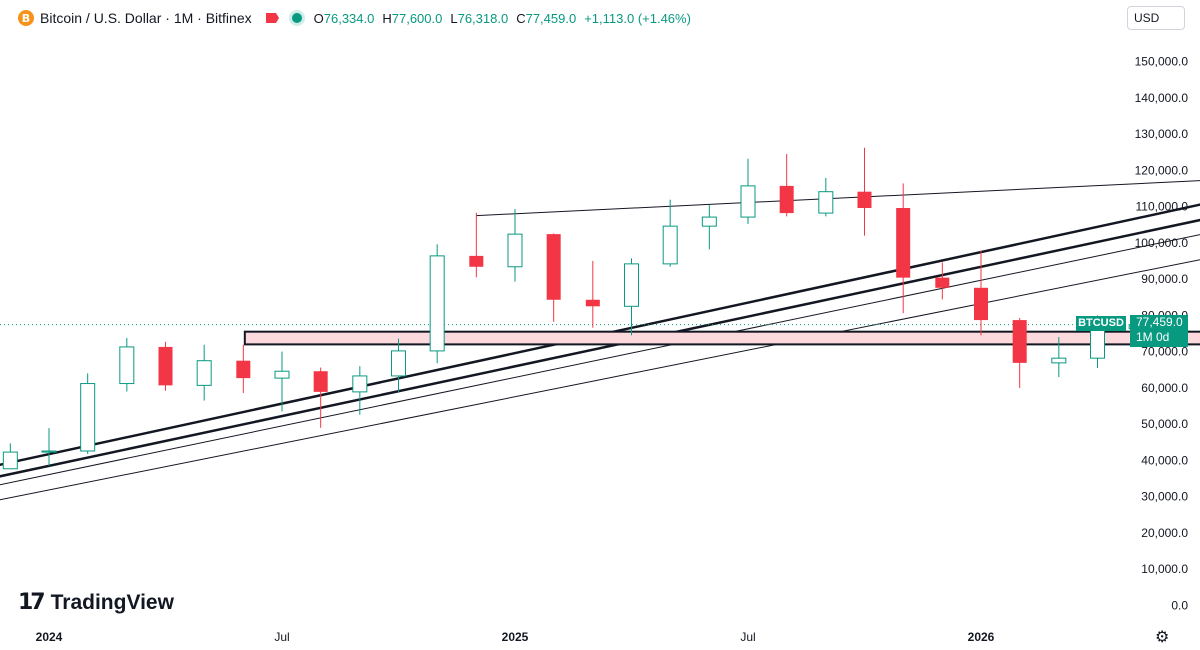 This screenshot has height=650, width=1200. I want to click on ohlc-change: +1,113.0 (+1.46%), so click(637, 18).